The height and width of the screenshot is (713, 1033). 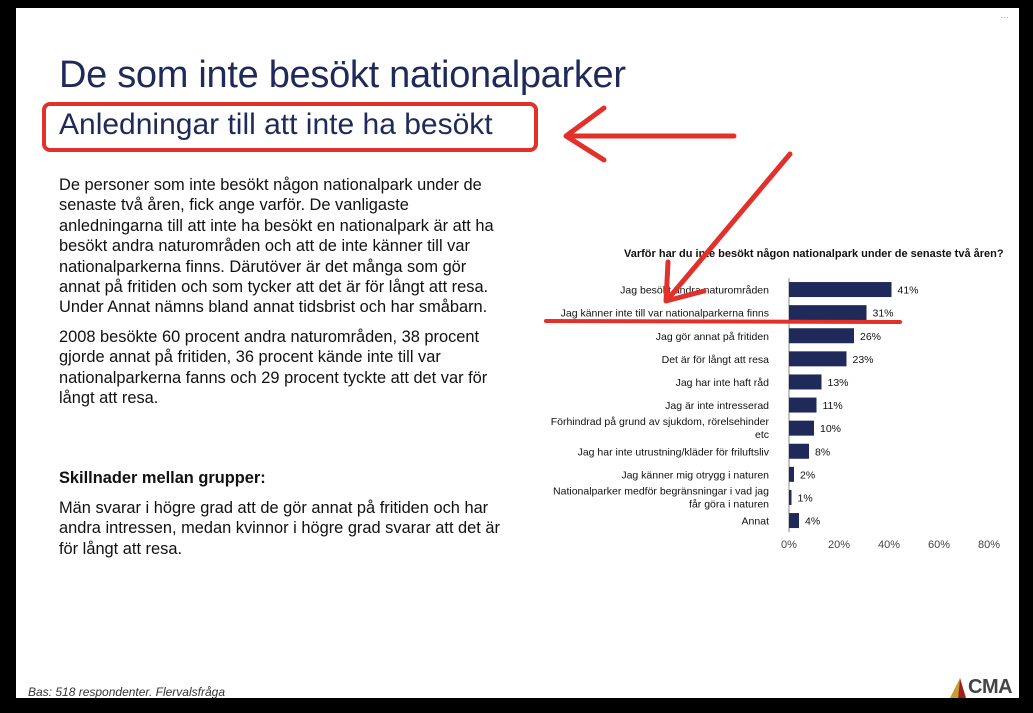 I want to click on category-label-0: Jag besökt andra naturområden, so click(x=694, y=291).